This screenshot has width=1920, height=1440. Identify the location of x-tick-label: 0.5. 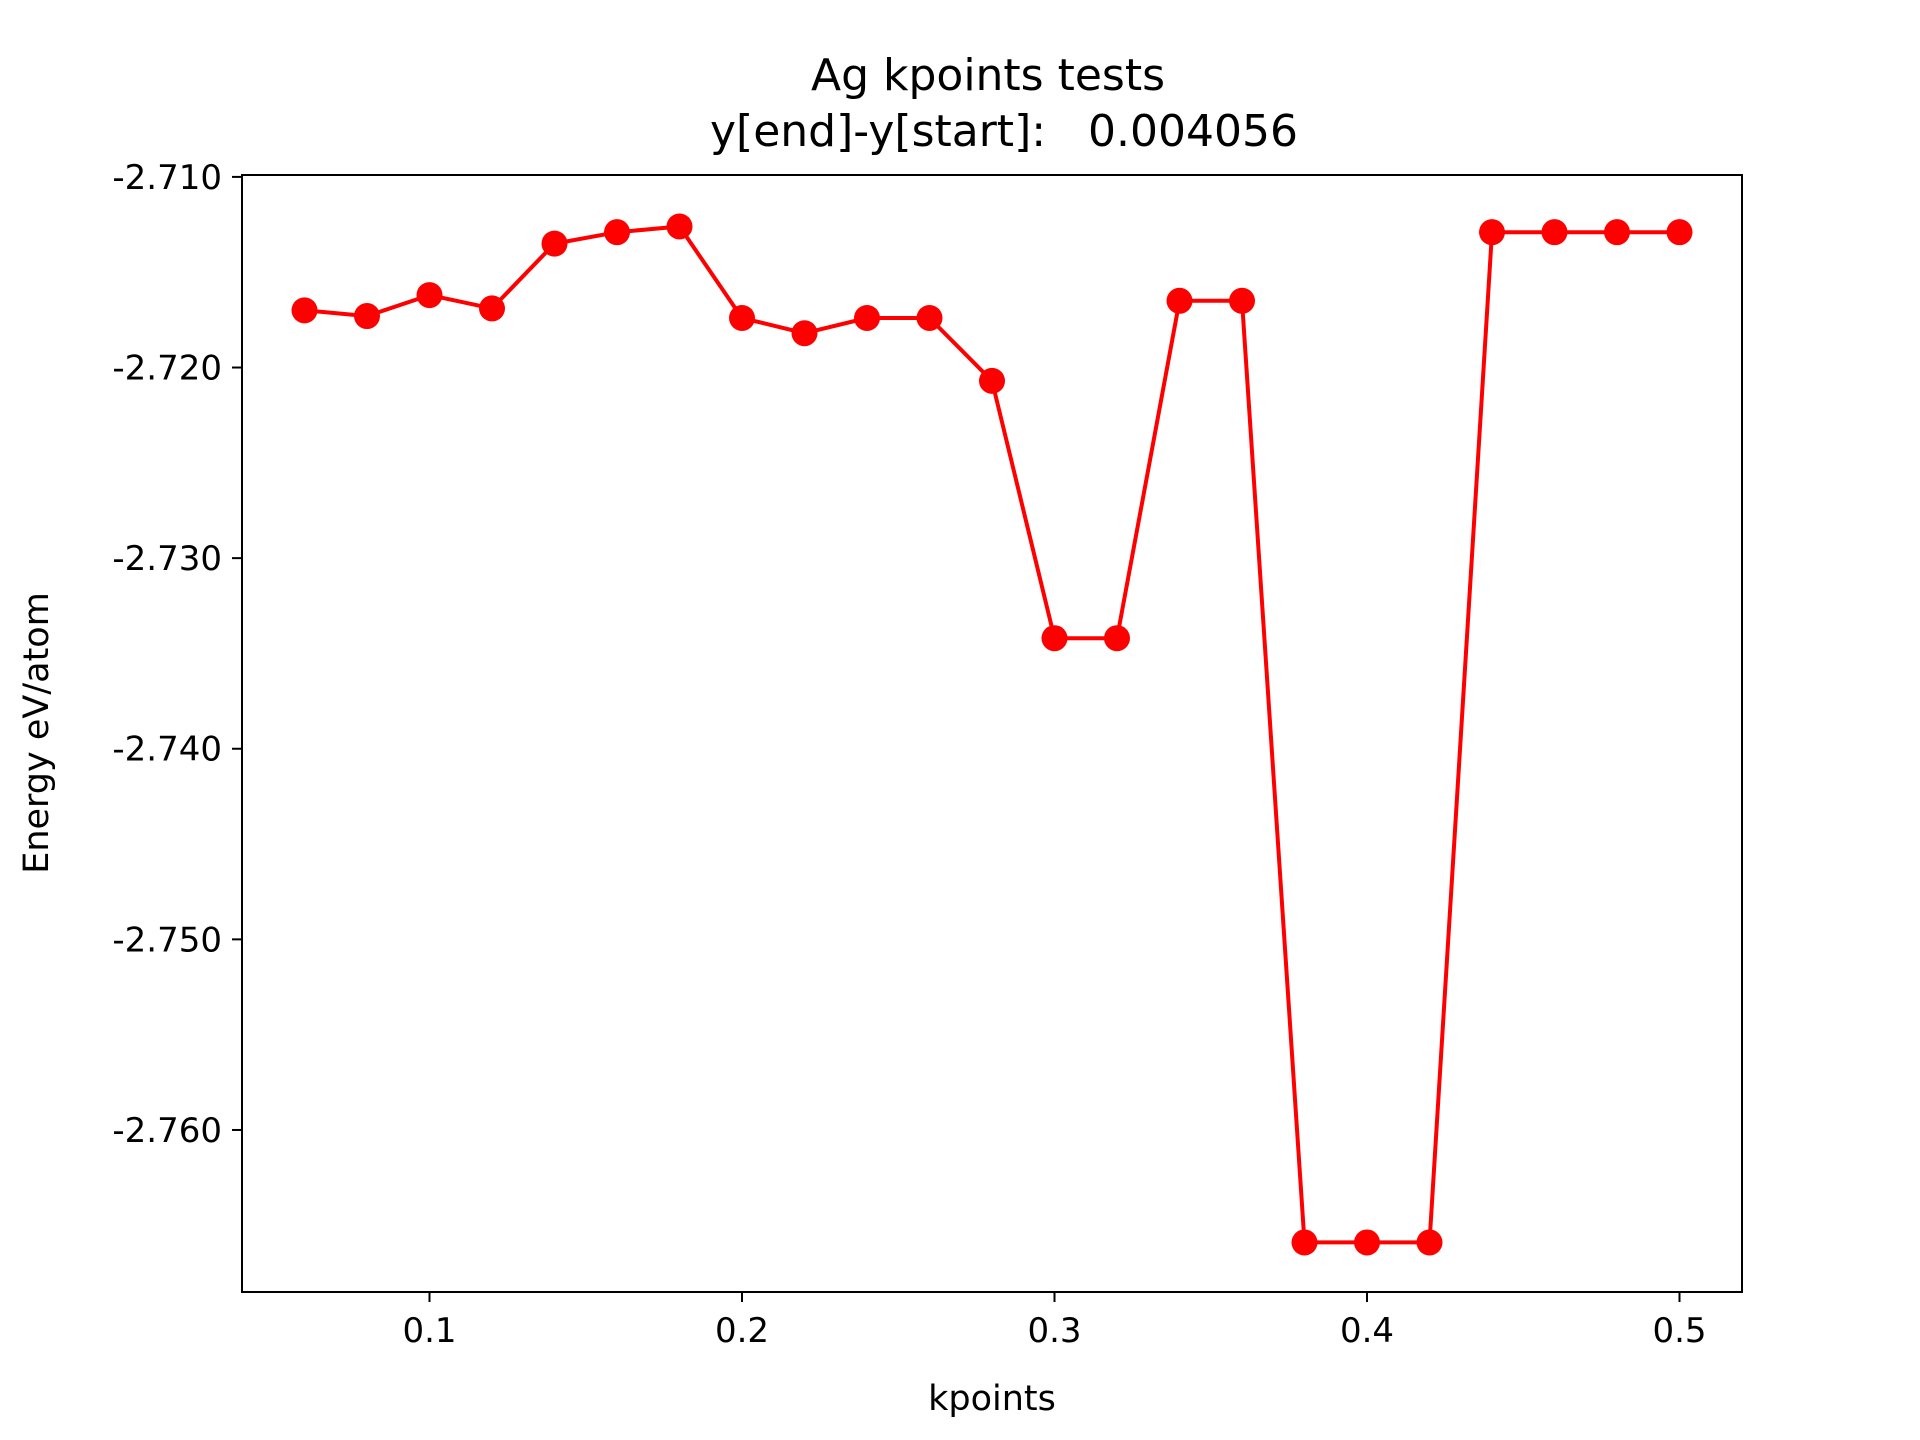
(1679, 1331).